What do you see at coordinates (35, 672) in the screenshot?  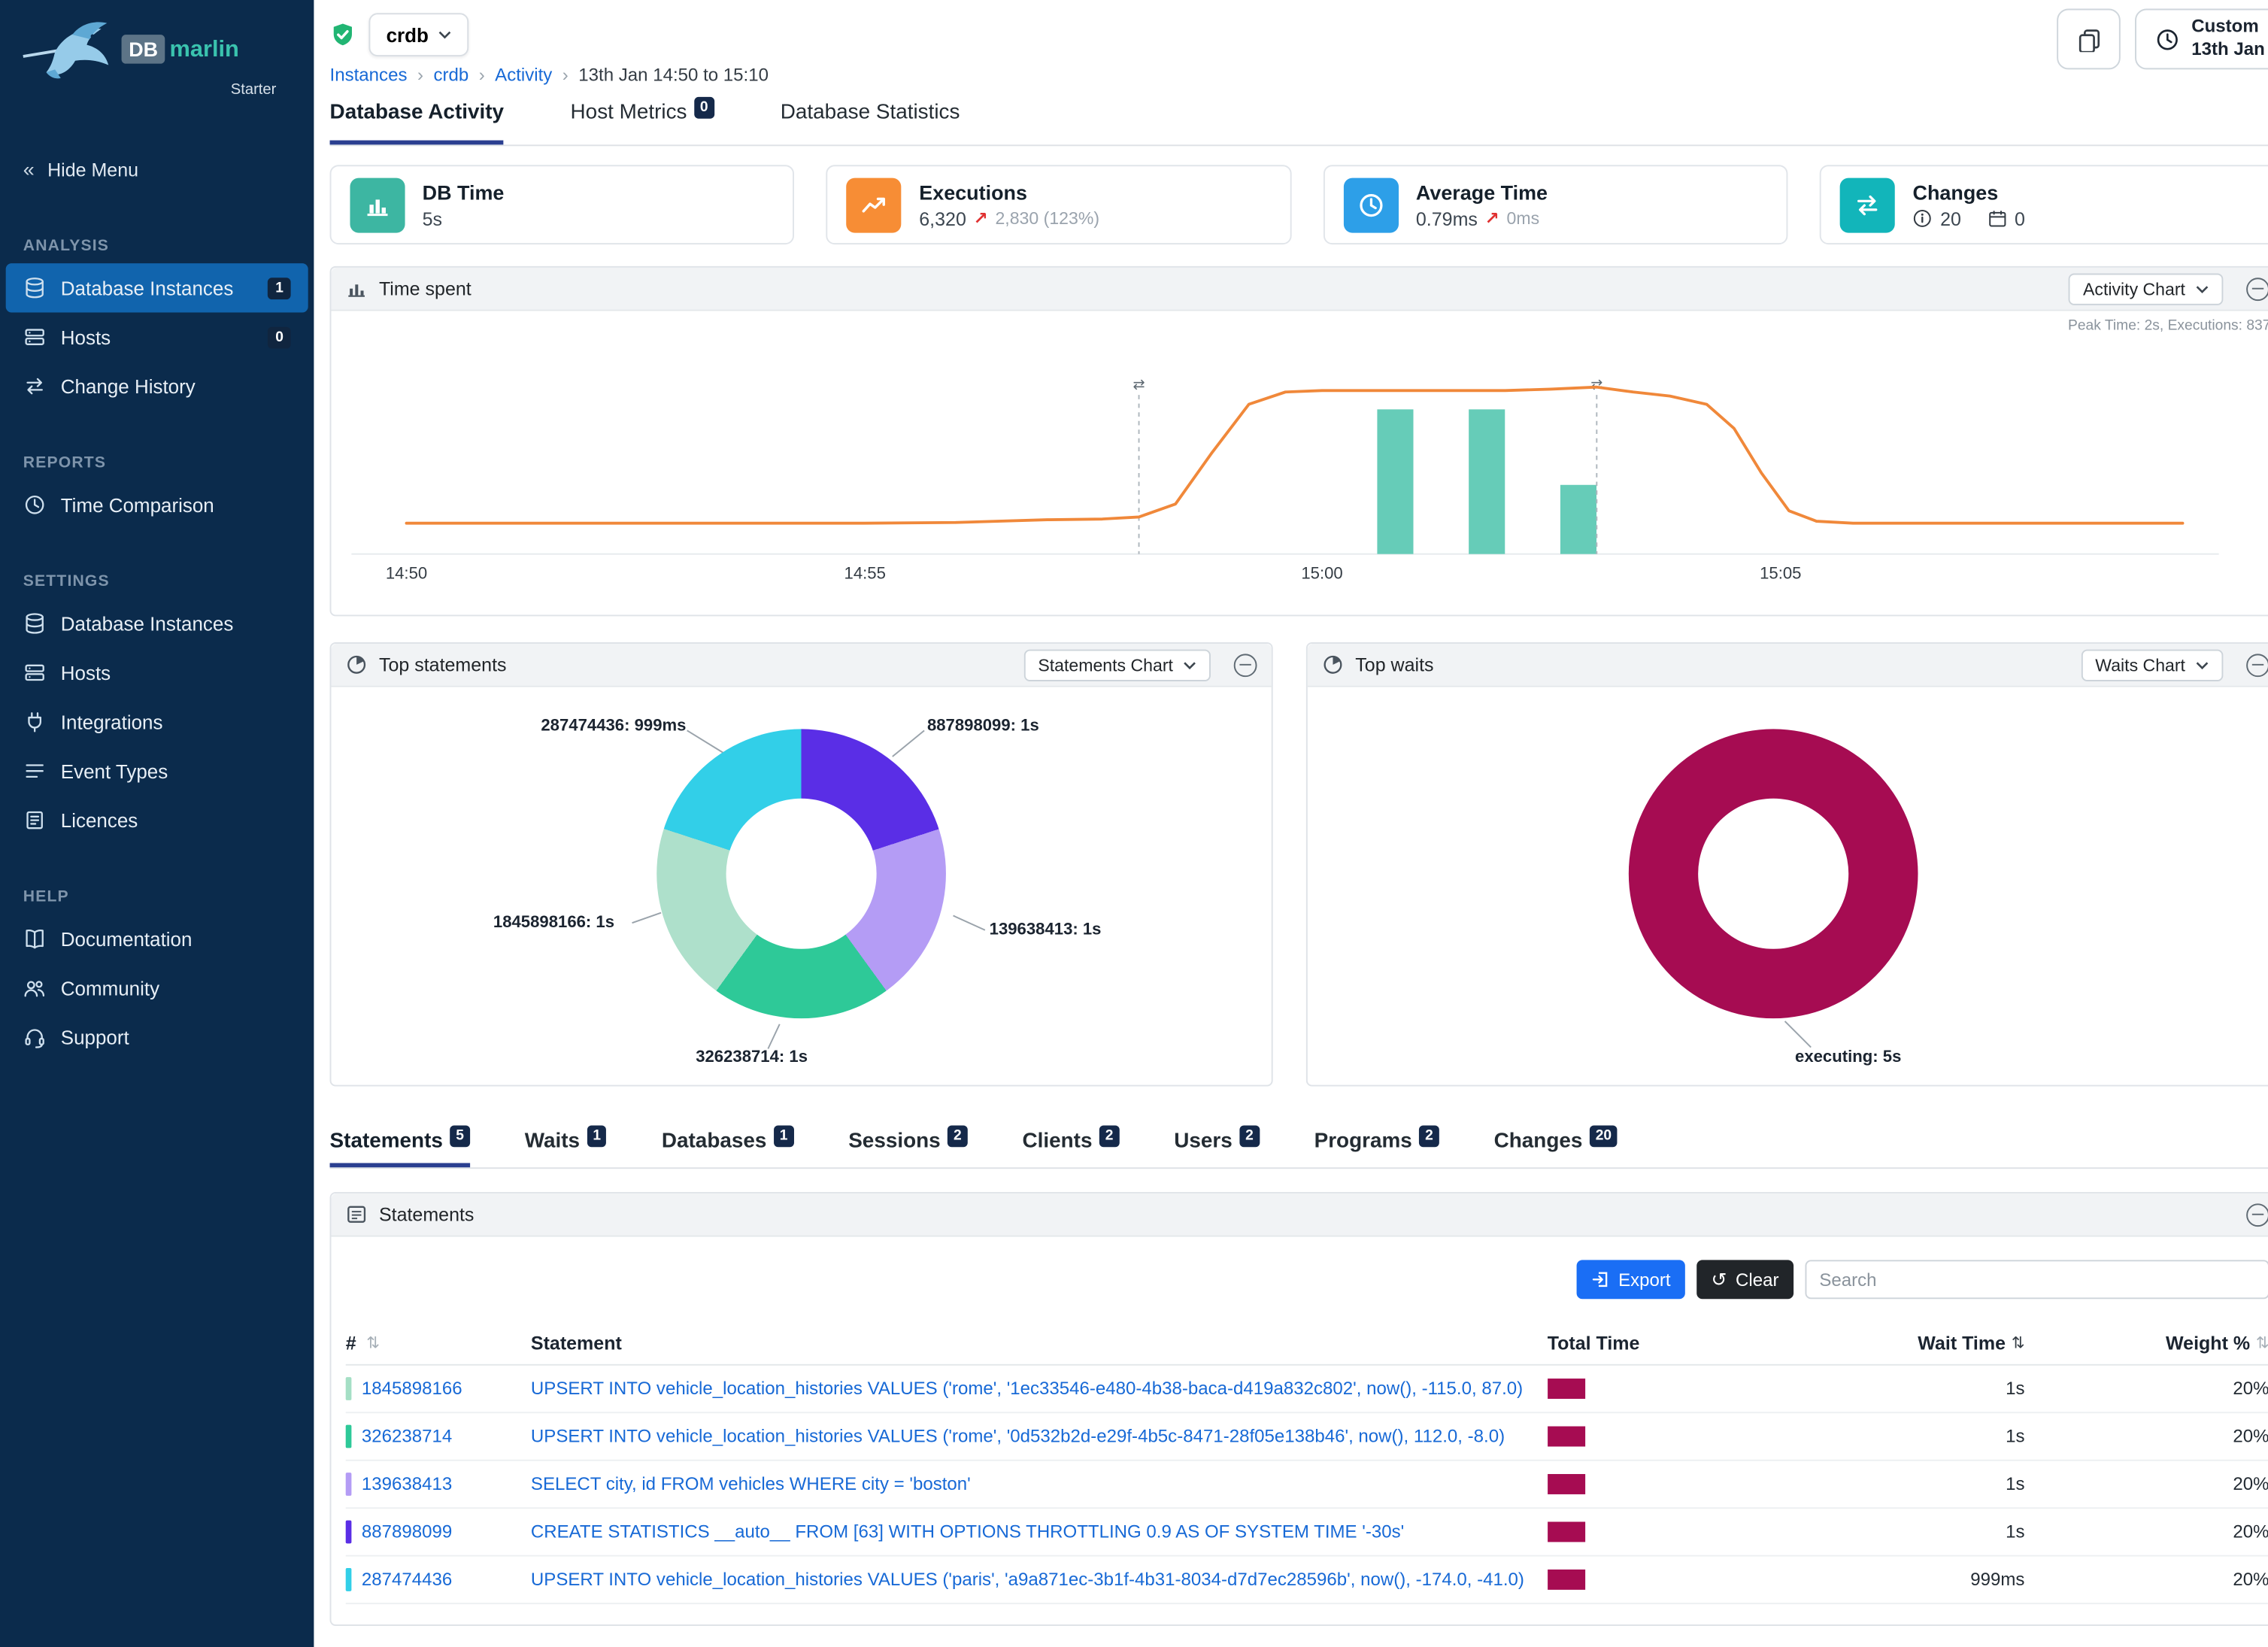 I see `server-icon` at bounding box center [35, 672].